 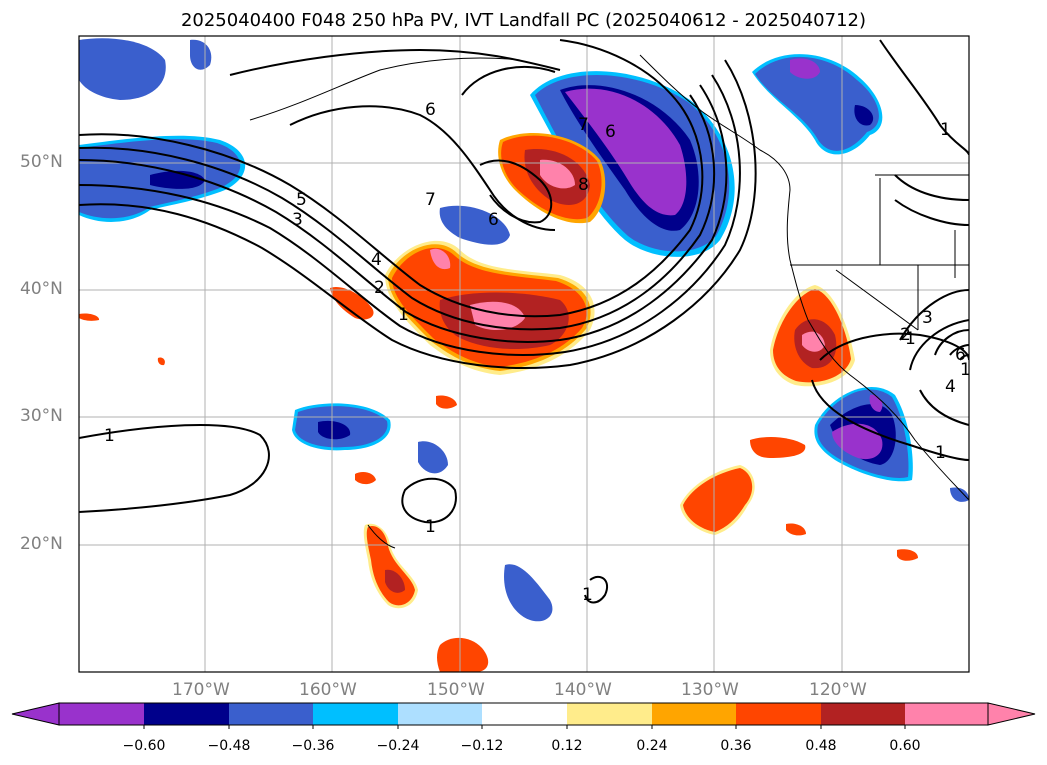 What do you see at coordinates (905, 746) in the screenshot?
I see `colorbar-tick-label: 0.60` at bounding box center [905, 746].